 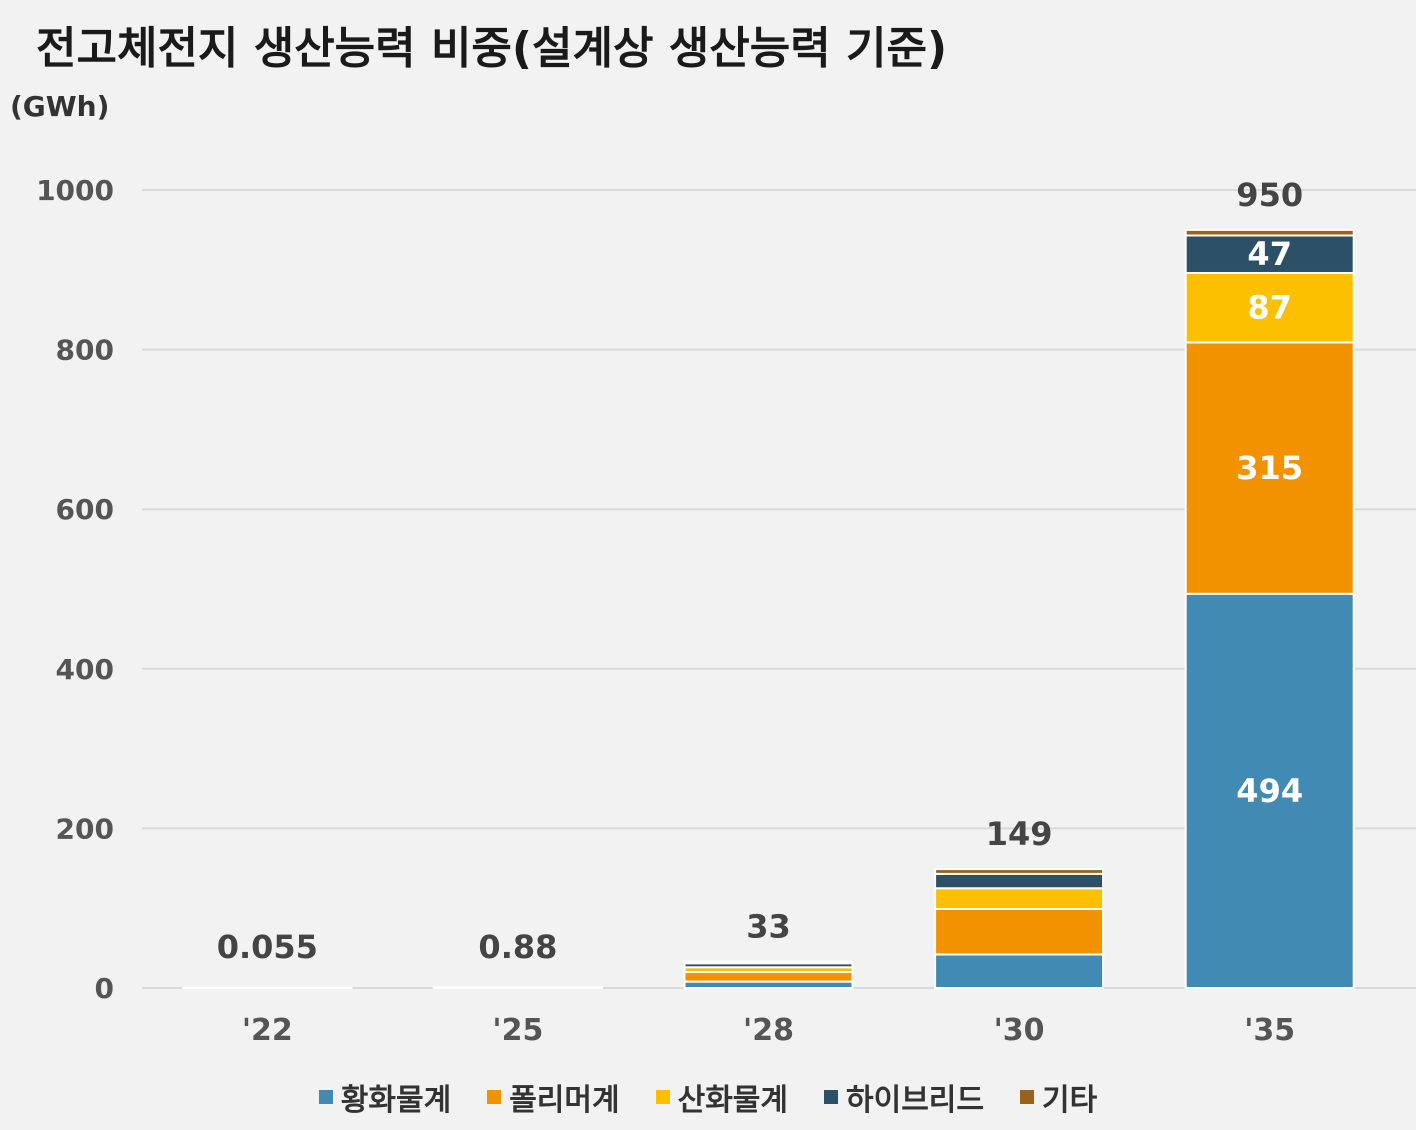 What do you see at coordinates (75, 190) in the screenshot?
I see `y-tick-label: 1000` at bounding box center [75, 190].